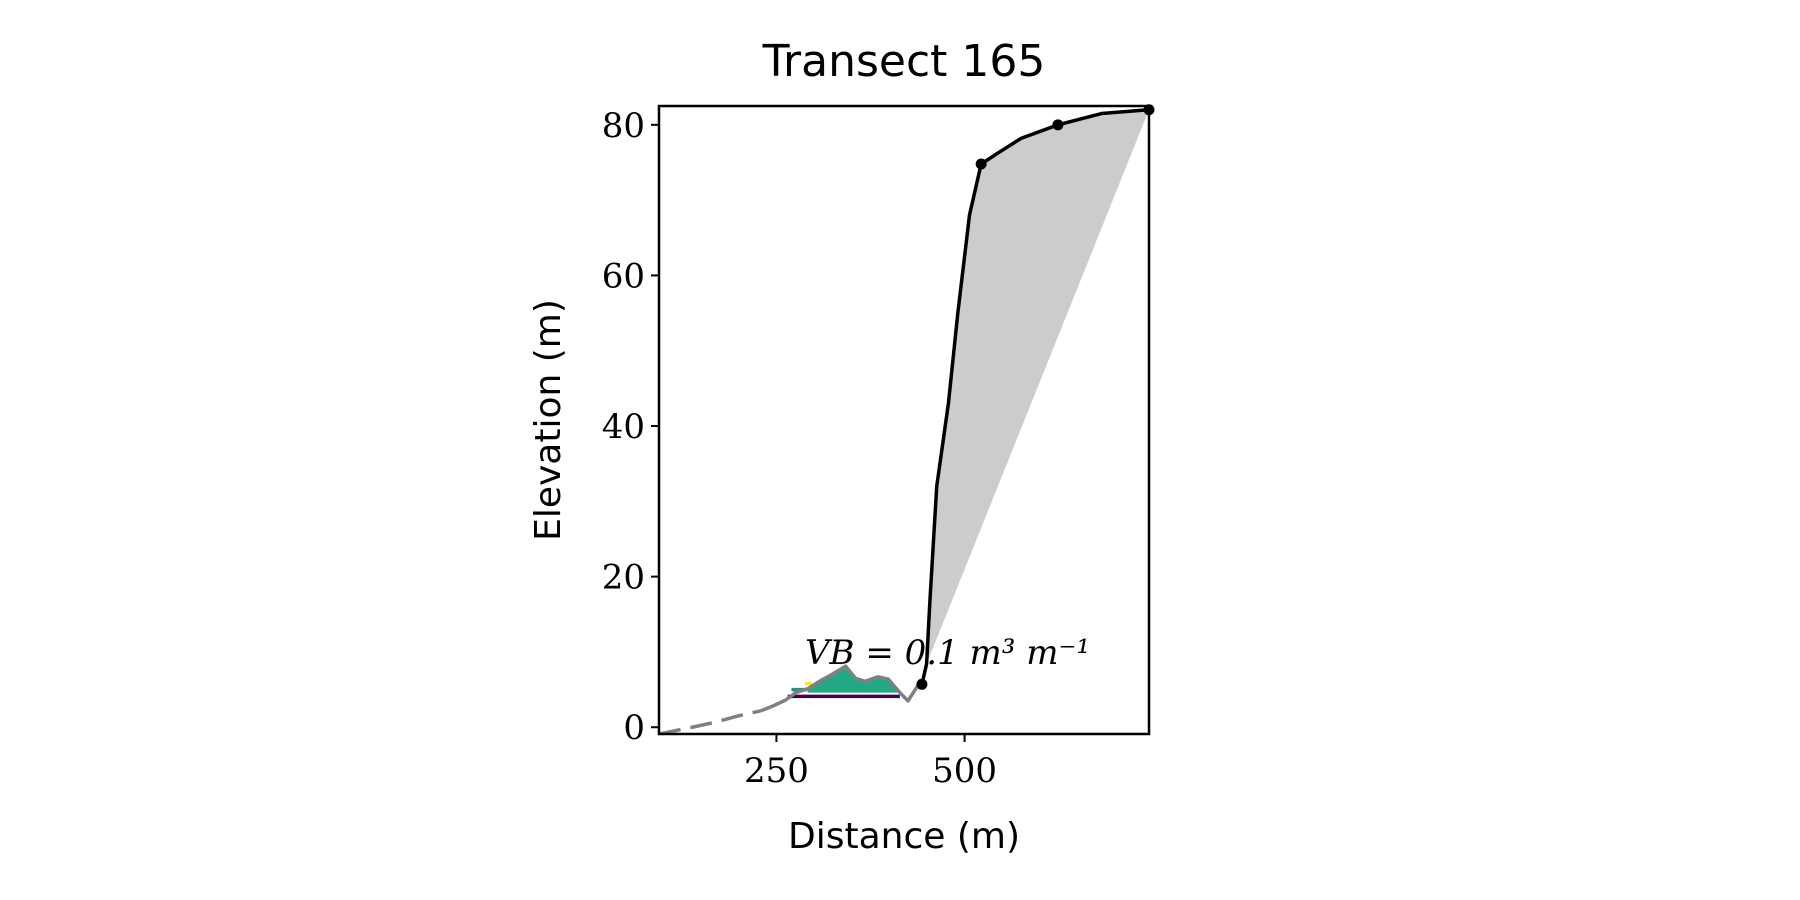 This screenshot has height=900, width=1800. Describe the element at coordinates (1037, 386) in the screenshot. I see `shaded-area` at that location.